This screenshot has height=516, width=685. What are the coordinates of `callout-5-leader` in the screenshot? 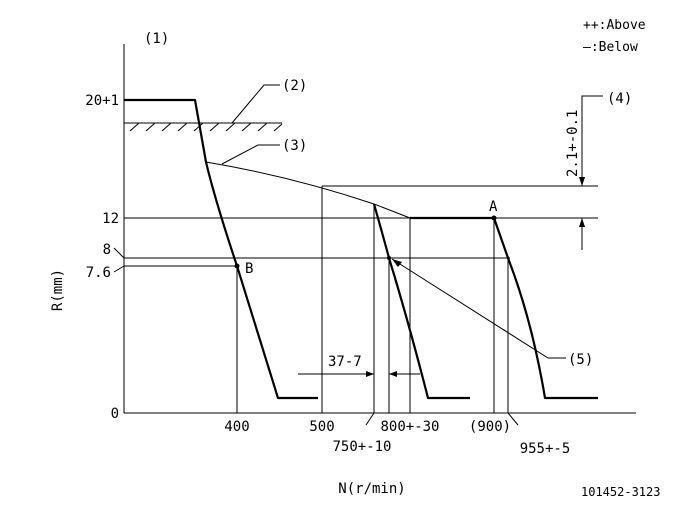 It's located at (478, 308).